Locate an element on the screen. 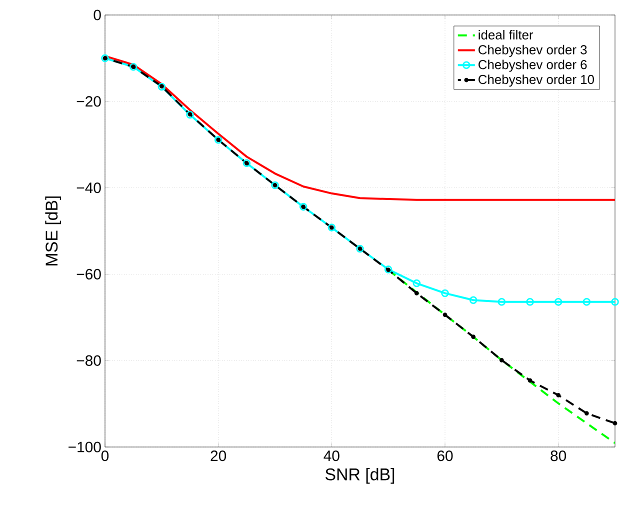 Image resolution: width=622 pixels, height=512 pixels. legend-label: ideal filter is located at coordinates (506, 35).